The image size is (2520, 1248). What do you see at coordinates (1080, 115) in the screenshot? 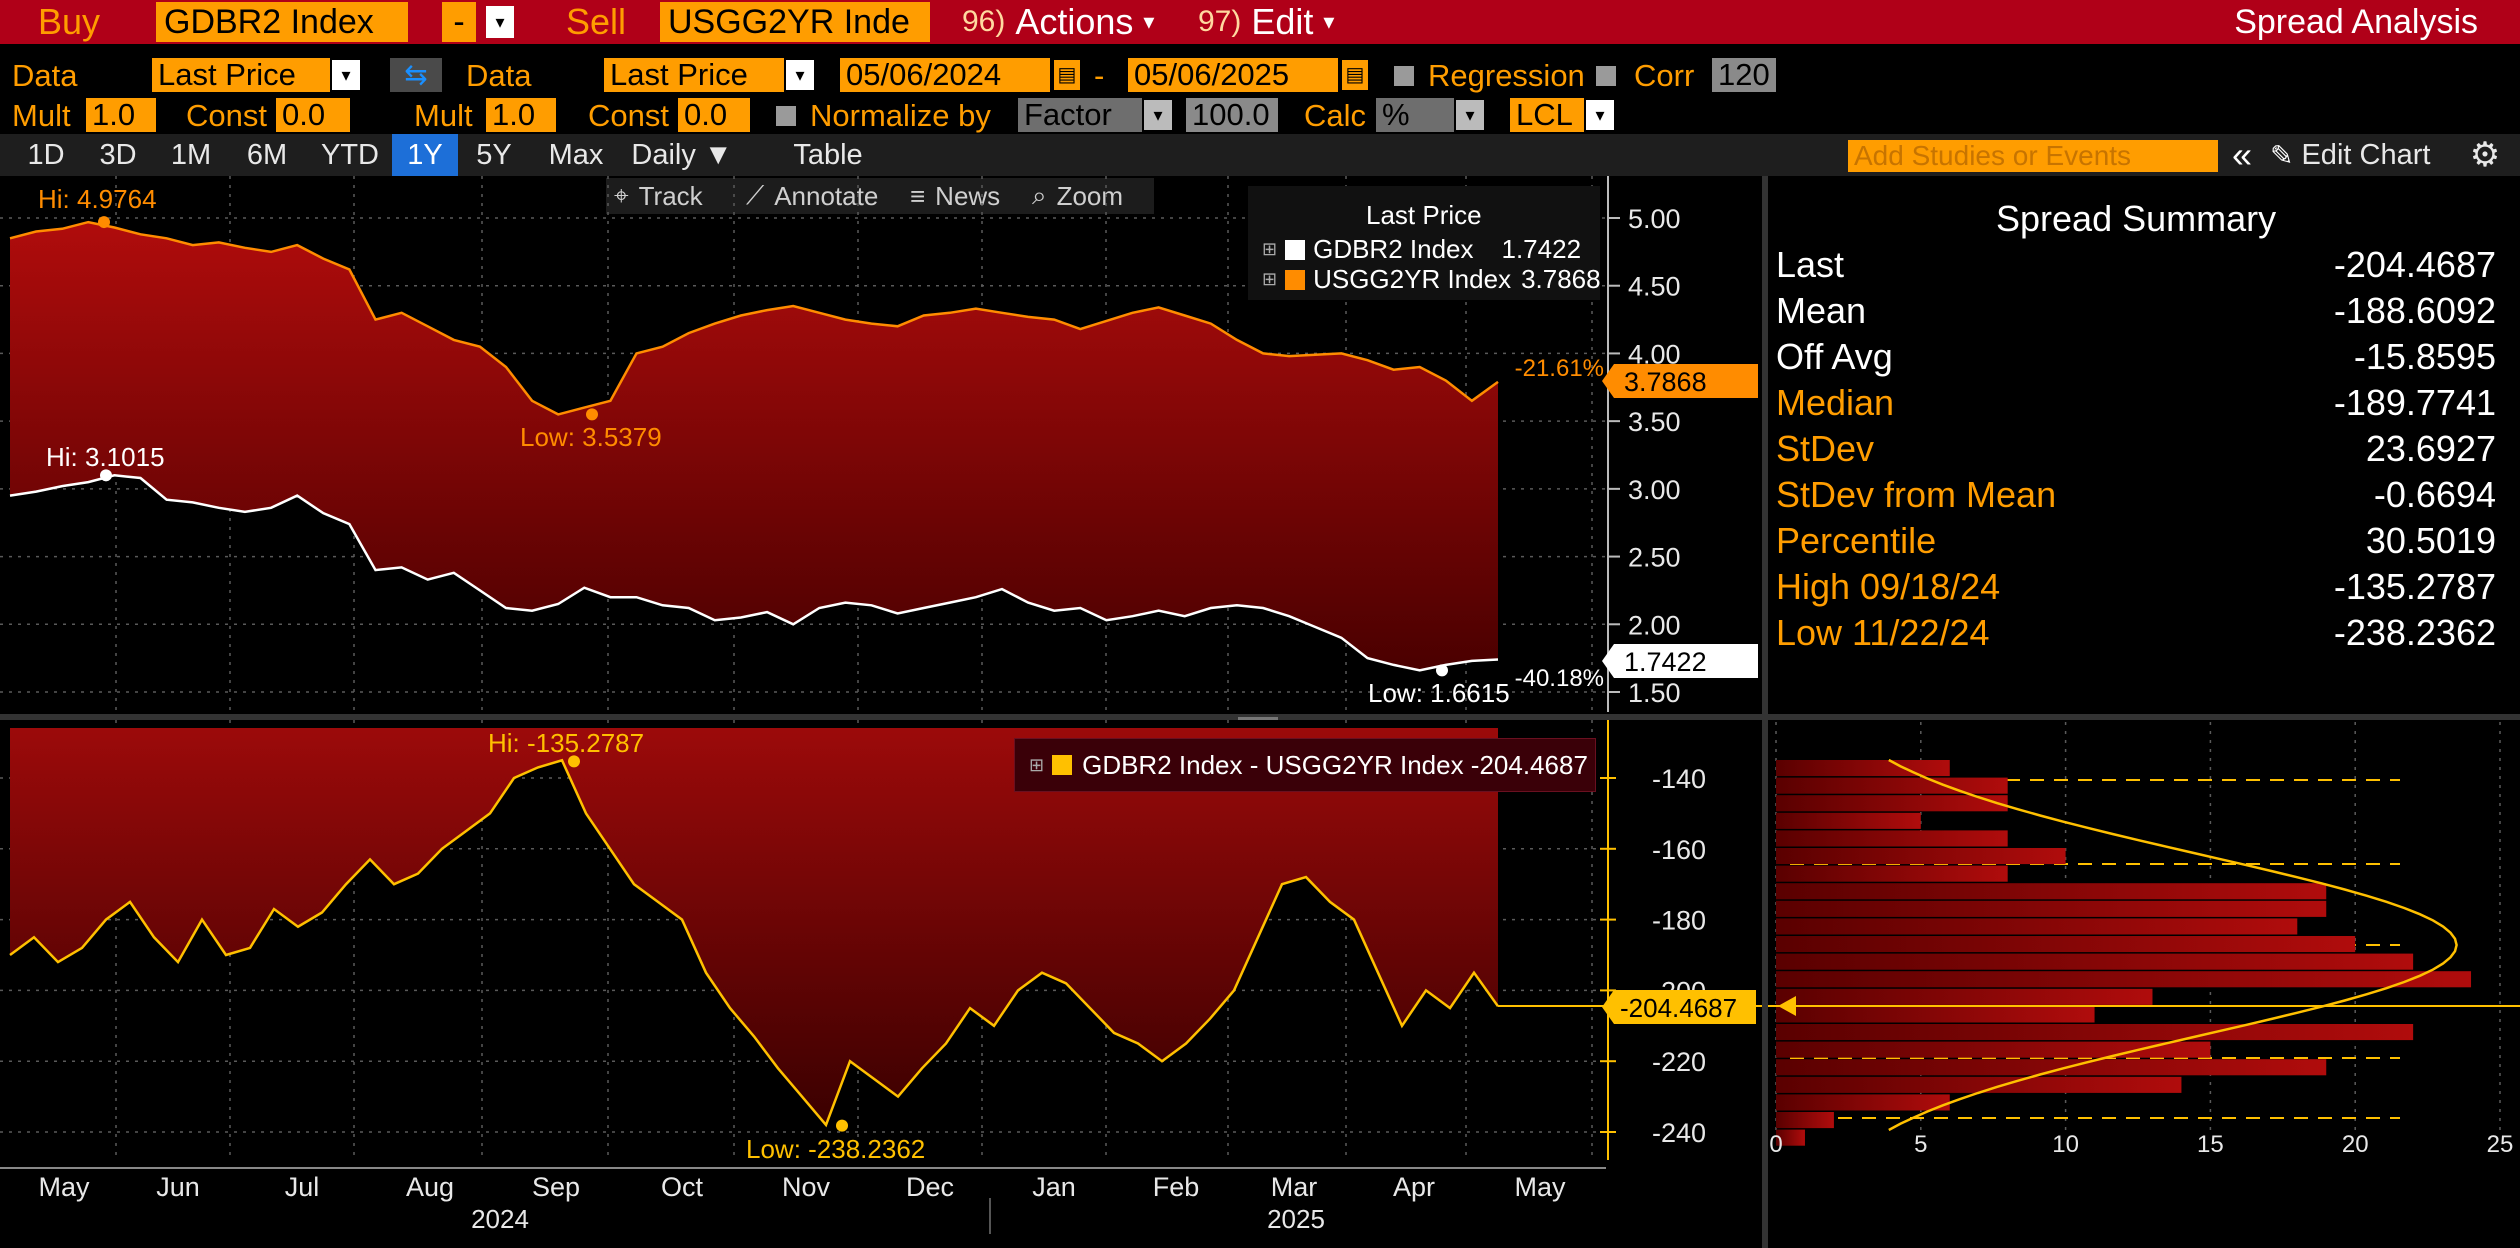
I see `normalize-field: Factor` at bounding box center [1080, 115].